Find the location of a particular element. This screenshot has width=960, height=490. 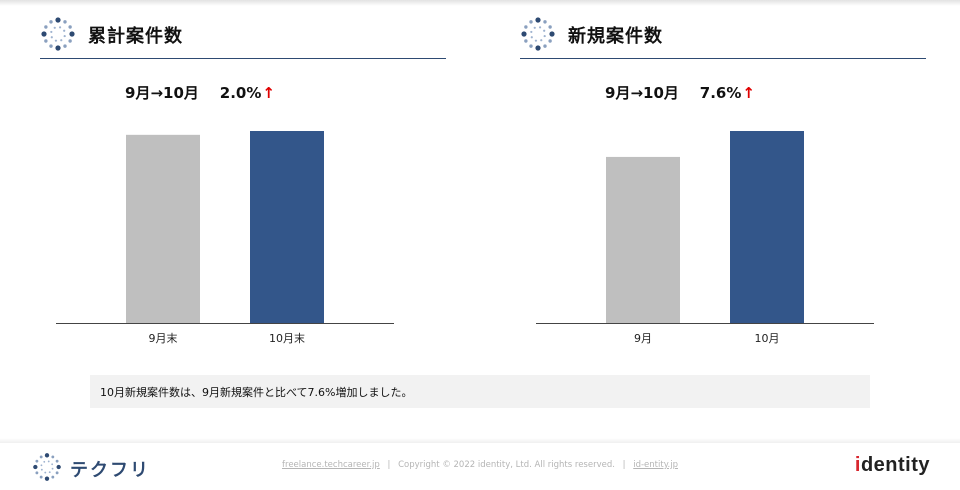

comment-text: 10月新規案件数は、9月新規案件と比べて7.6%増加しました。 is located at coordinates (256, 392).